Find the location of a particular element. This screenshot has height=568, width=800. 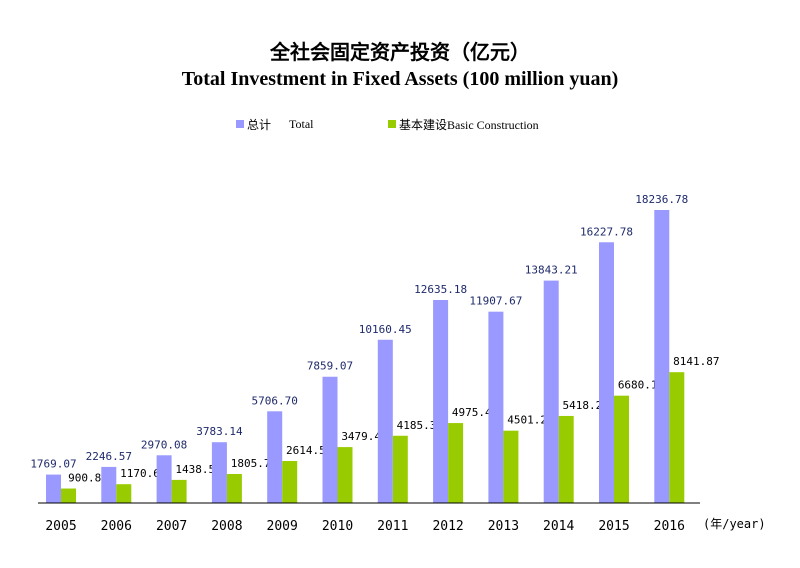

data-label-basic: 1438.54 is located at coordinates (198, 469).